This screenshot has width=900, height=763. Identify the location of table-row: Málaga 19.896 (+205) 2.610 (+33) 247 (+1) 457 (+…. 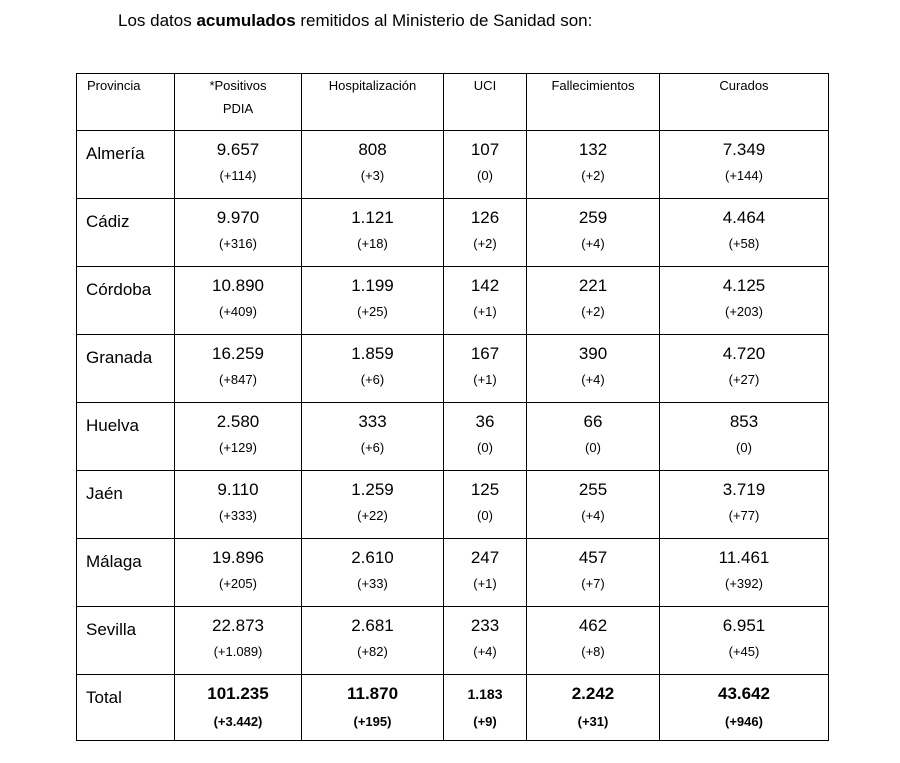
(452, 572).